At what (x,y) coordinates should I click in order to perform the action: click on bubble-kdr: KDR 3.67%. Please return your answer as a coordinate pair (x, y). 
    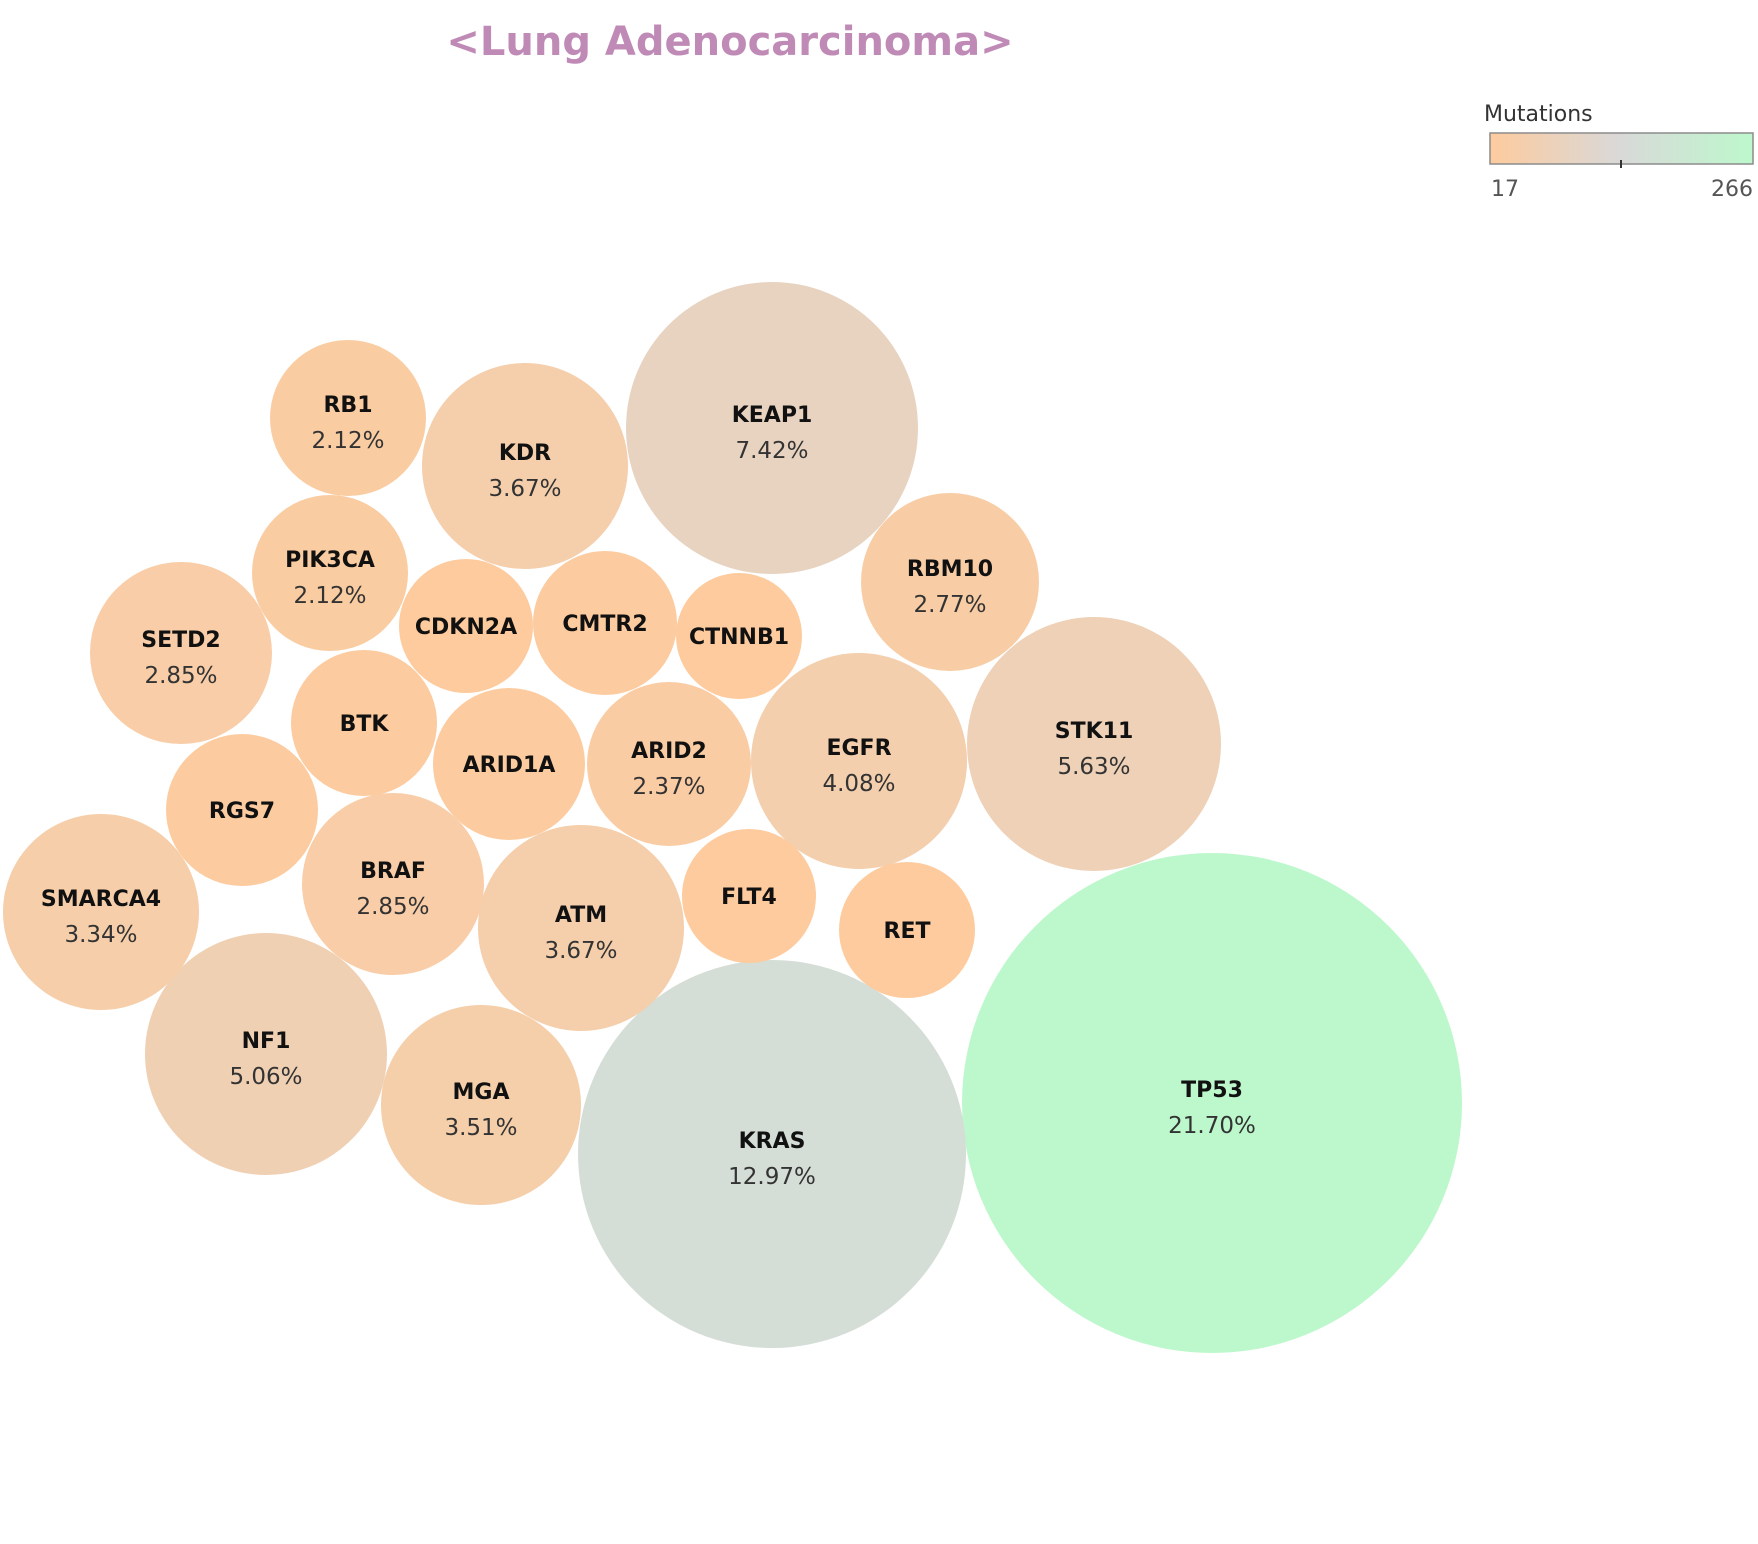
    Looking at the image, I should click on (525, 466).